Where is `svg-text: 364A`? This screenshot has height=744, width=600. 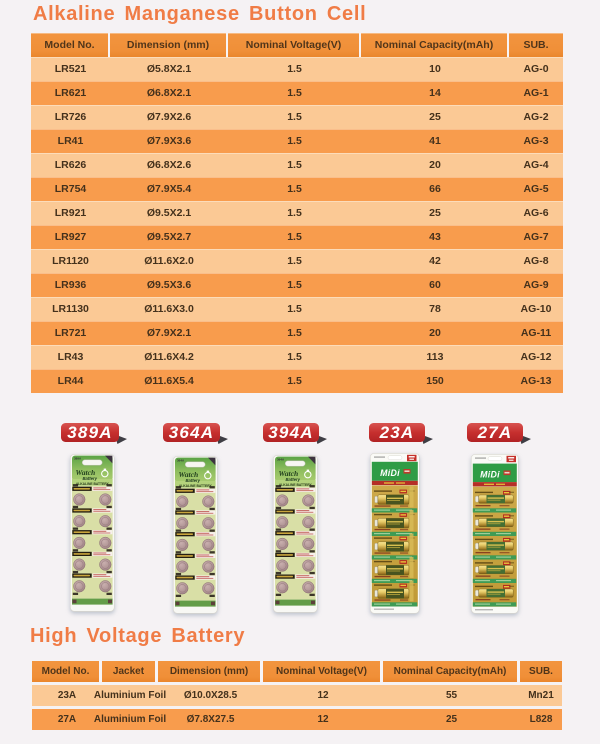
svg-text: 364A is located at coordinates (181, 460).